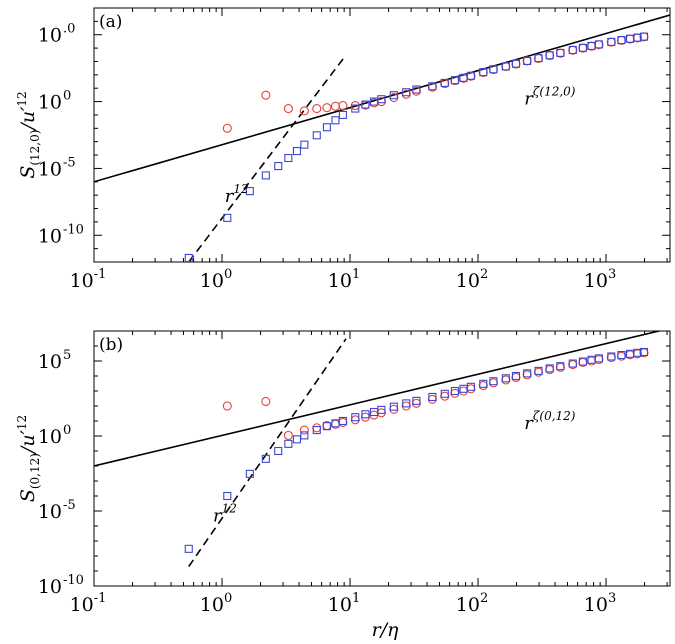  I want to click on x-axis-title: r/η, so click(385, 630).